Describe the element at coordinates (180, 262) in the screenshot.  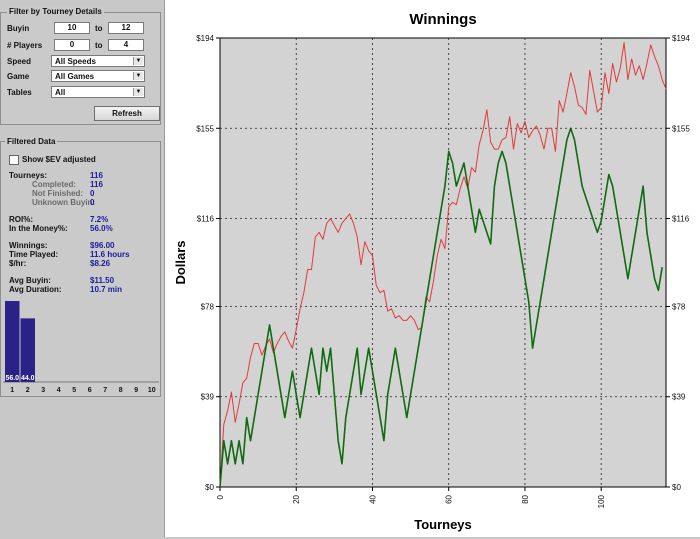
I see `y-axis-label: Dollars` at that location.